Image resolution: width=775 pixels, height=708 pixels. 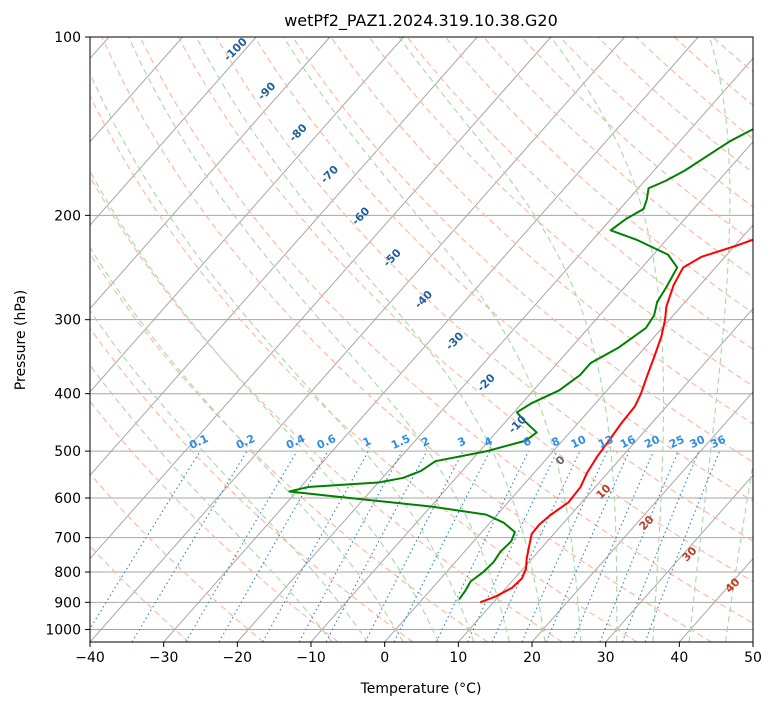 I want to click on mixing-ratio-label: 1, so click(x=367, y=441).